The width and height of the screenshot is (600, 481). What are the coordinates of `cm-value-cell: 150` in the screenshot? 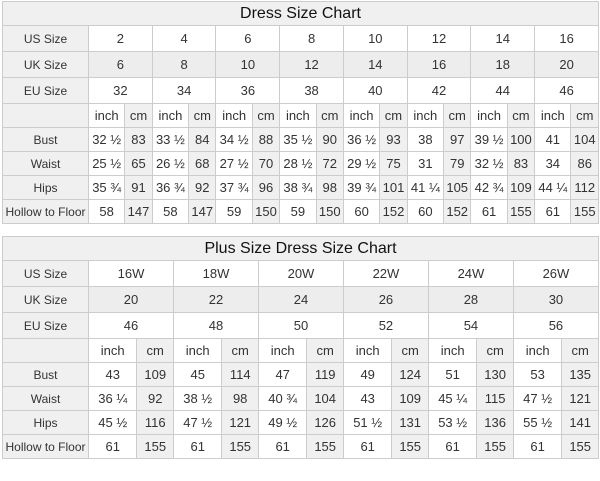 It's located at (266, 211).